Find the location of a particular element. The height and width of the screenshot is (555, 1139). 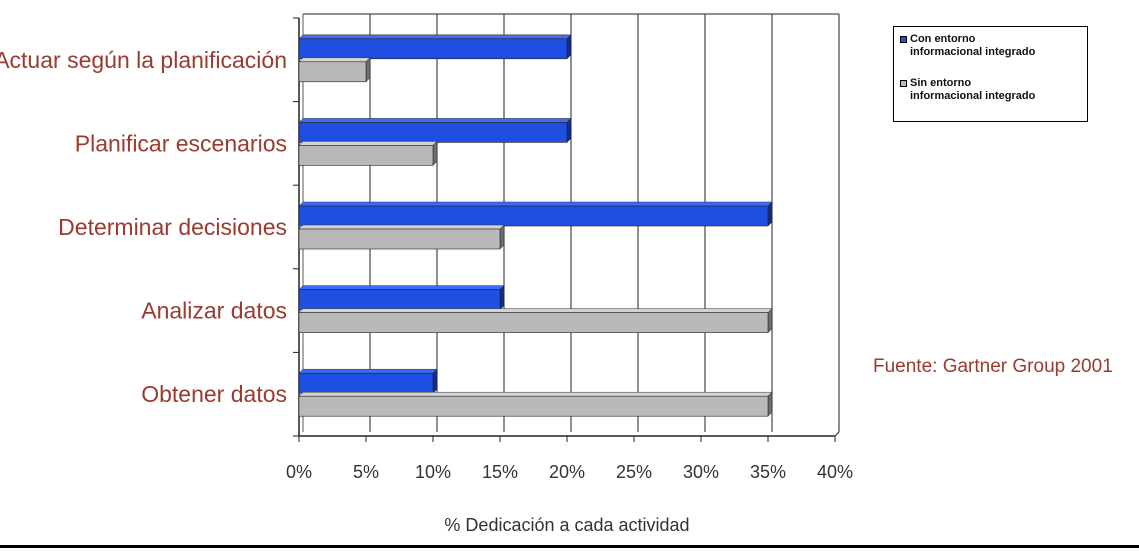

category-label: Analizar datos is located at coordinates (214, 311).